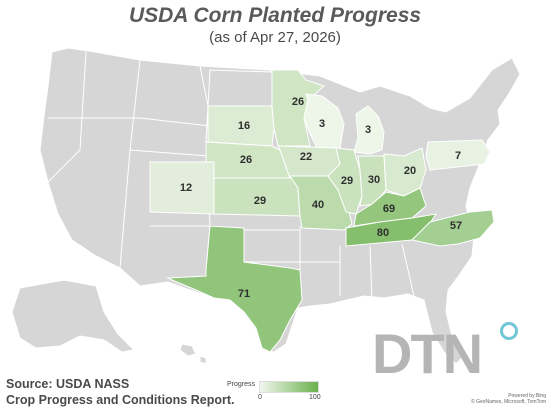 The image size is (550, 412). Describe the element at coordinates (456, 226) in the screenshot. I see `label-nc: 57` at that location.